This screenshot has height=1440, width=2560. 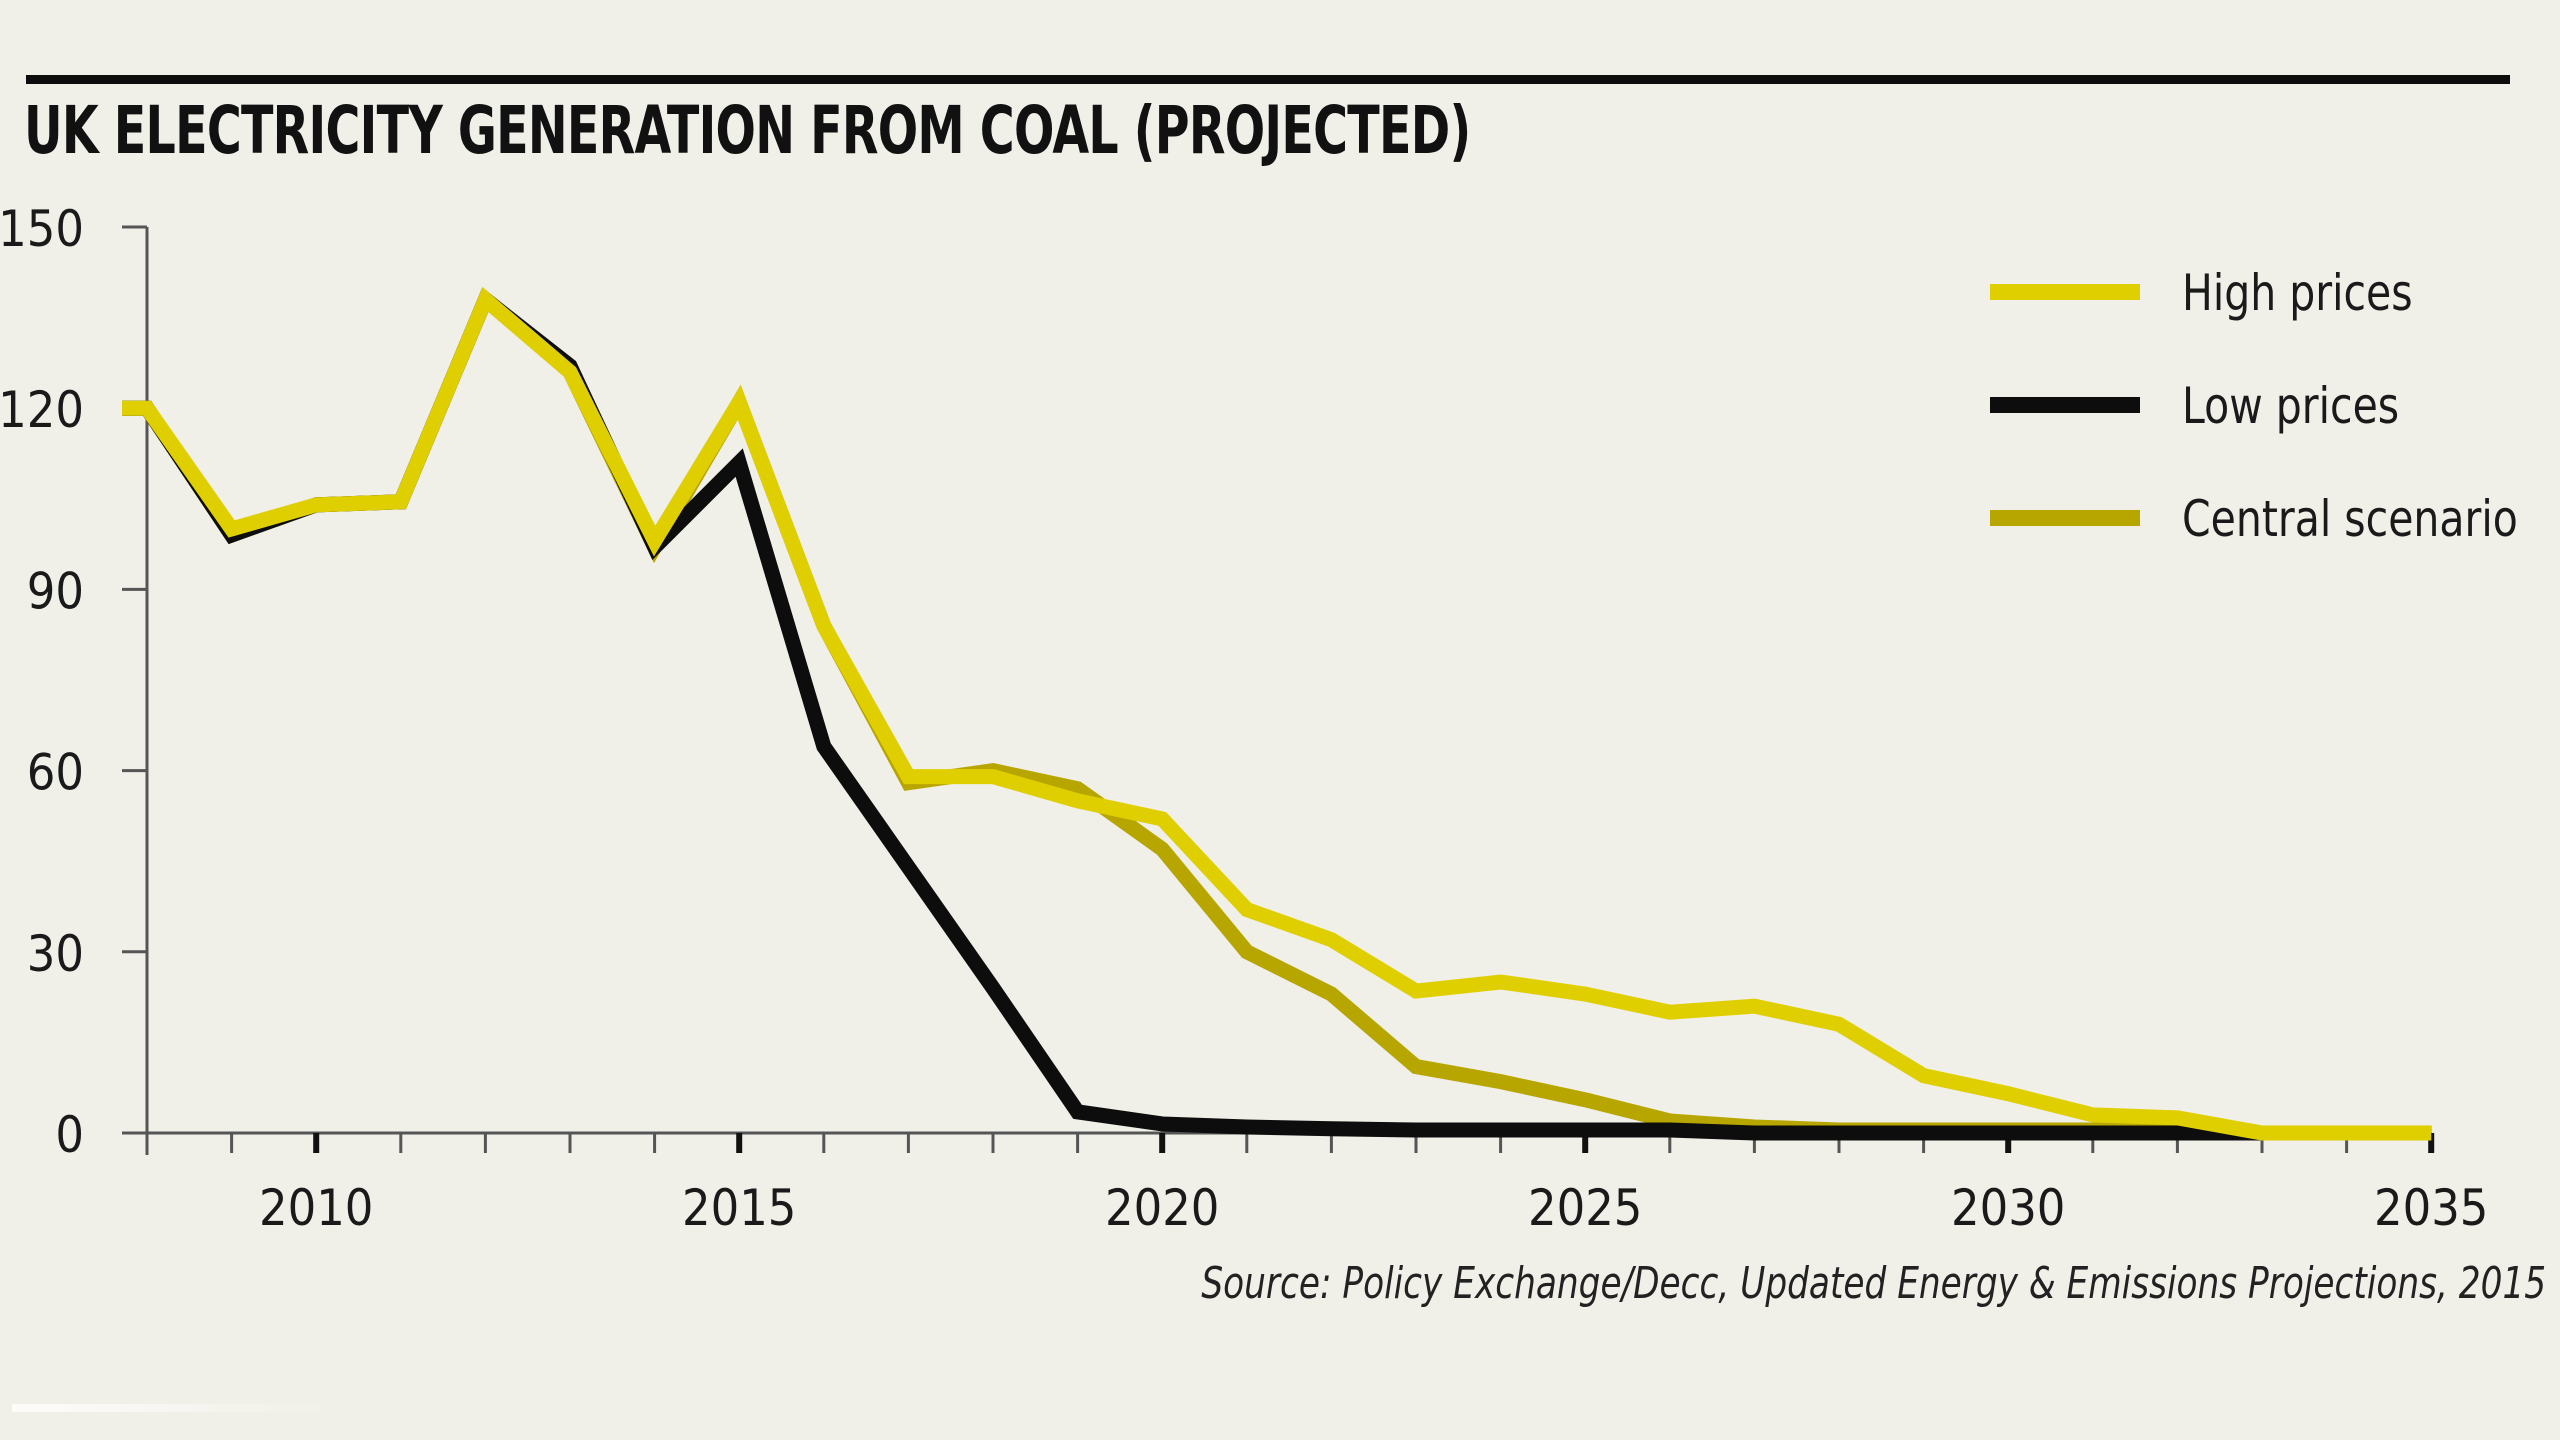 What do you see at coordinates (1268, 79) in the screenshot?
I see `title-rule` at bounding box center [1268, 79].